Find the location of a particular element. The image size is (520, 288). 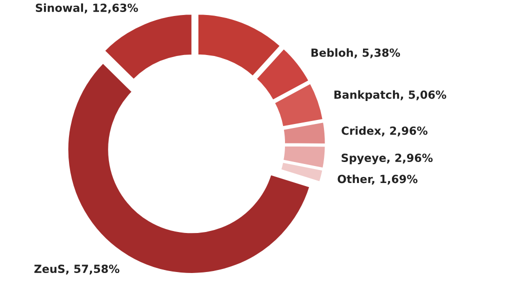

slice-label: Bebloh, 5,38% is located at coordinates (355, 53).